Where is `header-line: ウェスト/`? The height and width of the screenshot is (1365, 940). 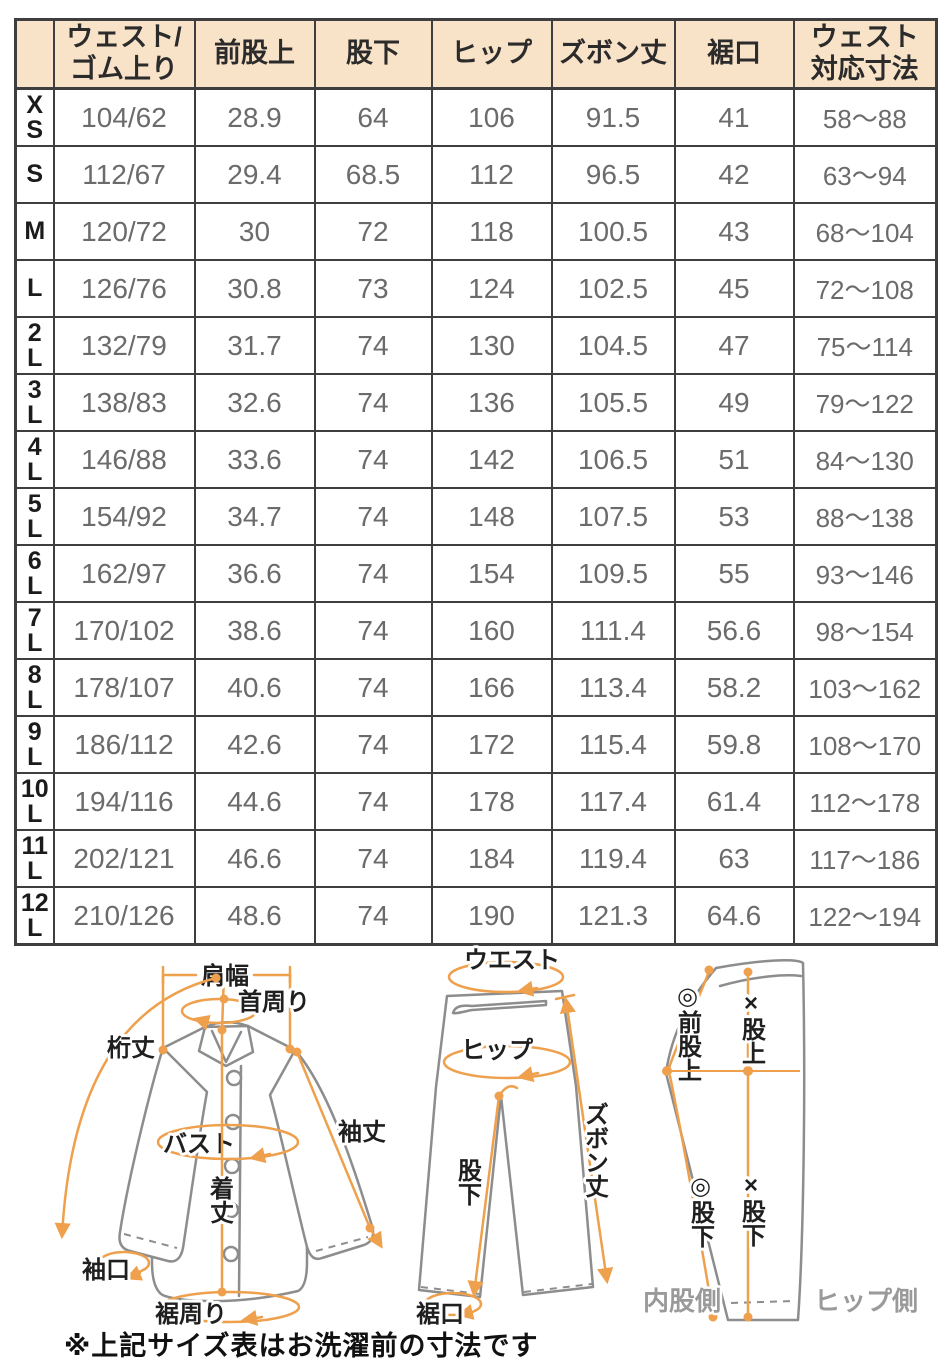
header-line: ウェスト/ is located at coordinates (124, 37).